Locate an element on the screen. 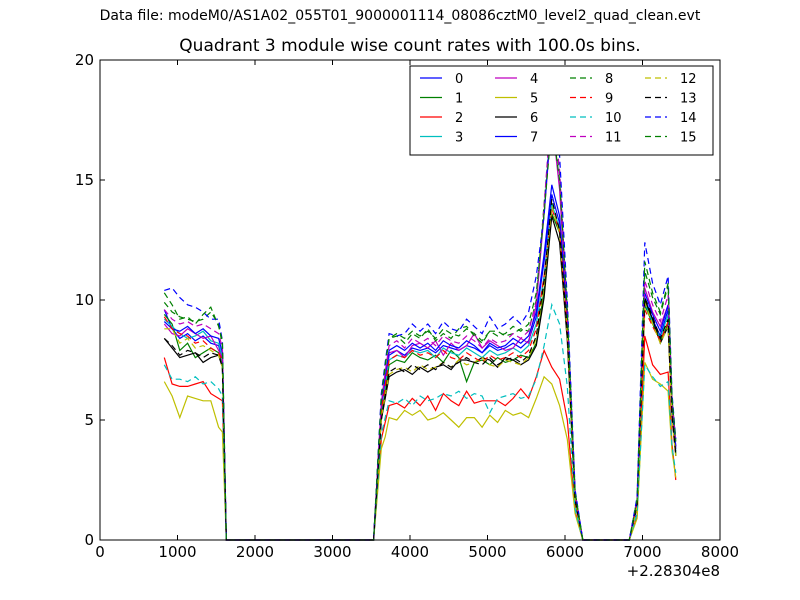 The height and width of the screenshot is (600, 800). legend-label-3: 3 is located at coordinates (459, 138).